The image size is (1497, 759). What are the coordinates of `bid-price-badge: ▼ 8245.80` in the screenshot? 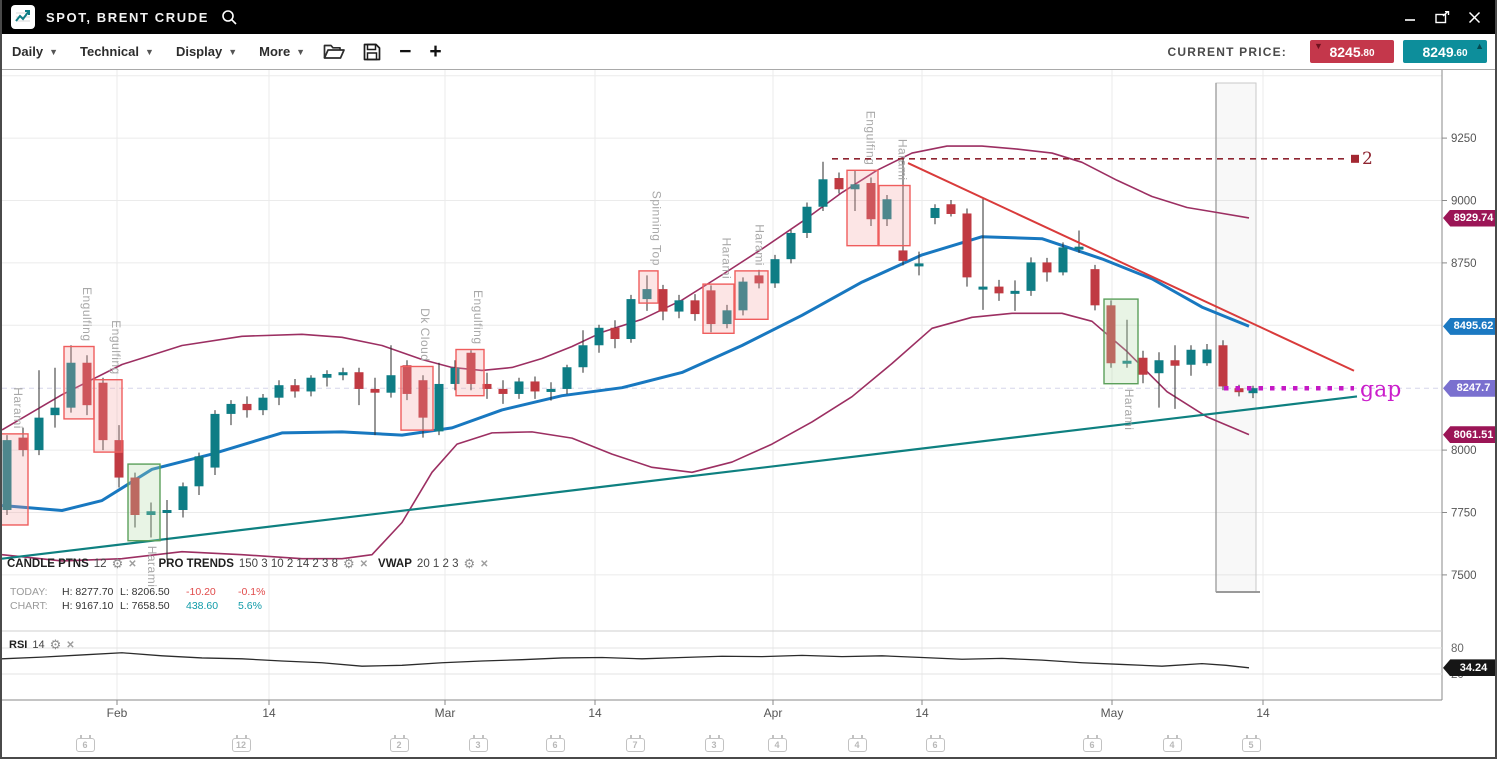 It's located at (1352, 51).